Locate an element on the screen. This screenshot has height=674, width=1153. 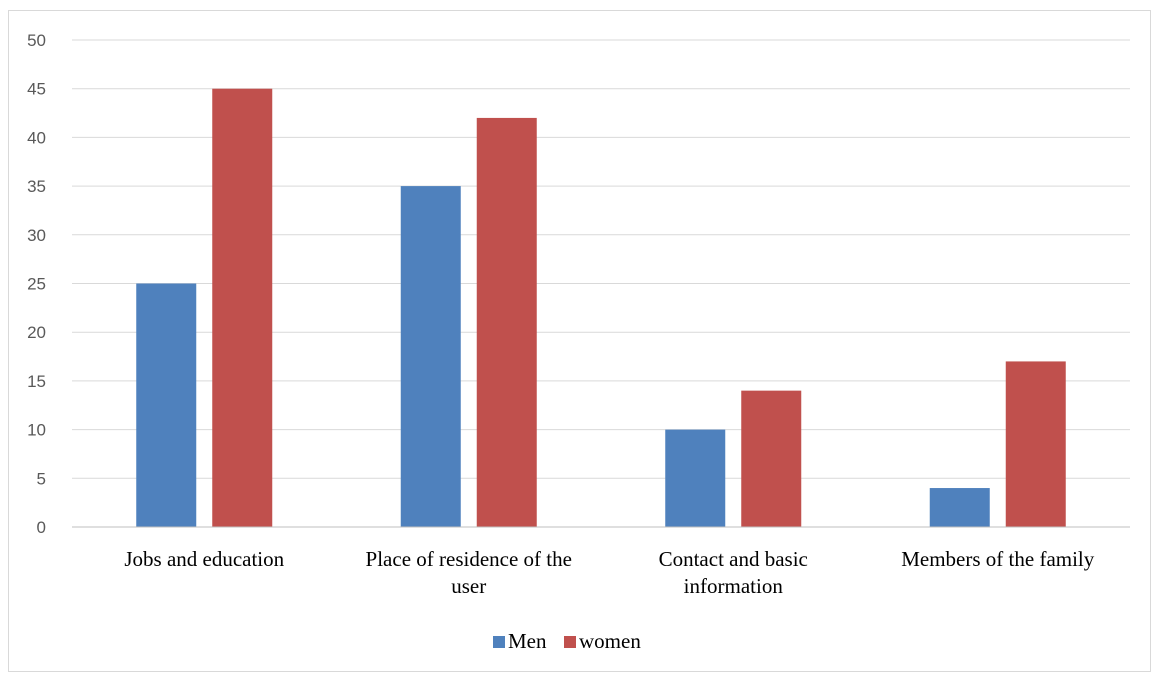
y-tick-label-15: 15 is located at coordinates (36, 381).